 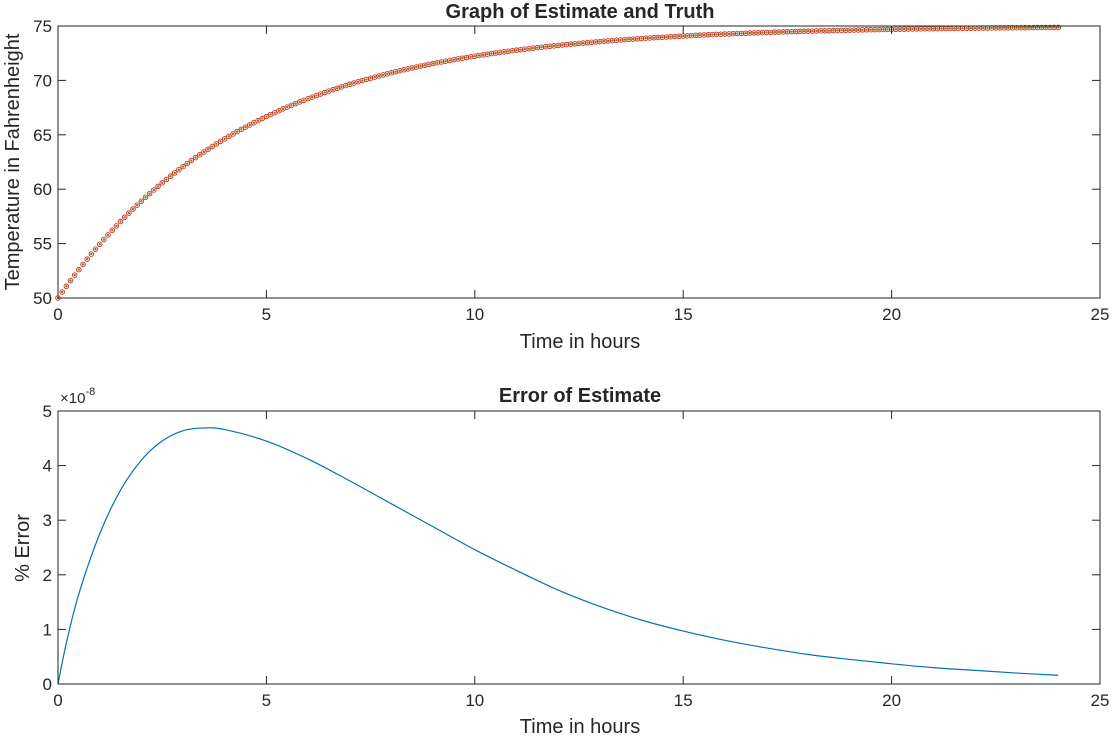 I want to click on x-tick-label: 20, so click(x=891, y=314).